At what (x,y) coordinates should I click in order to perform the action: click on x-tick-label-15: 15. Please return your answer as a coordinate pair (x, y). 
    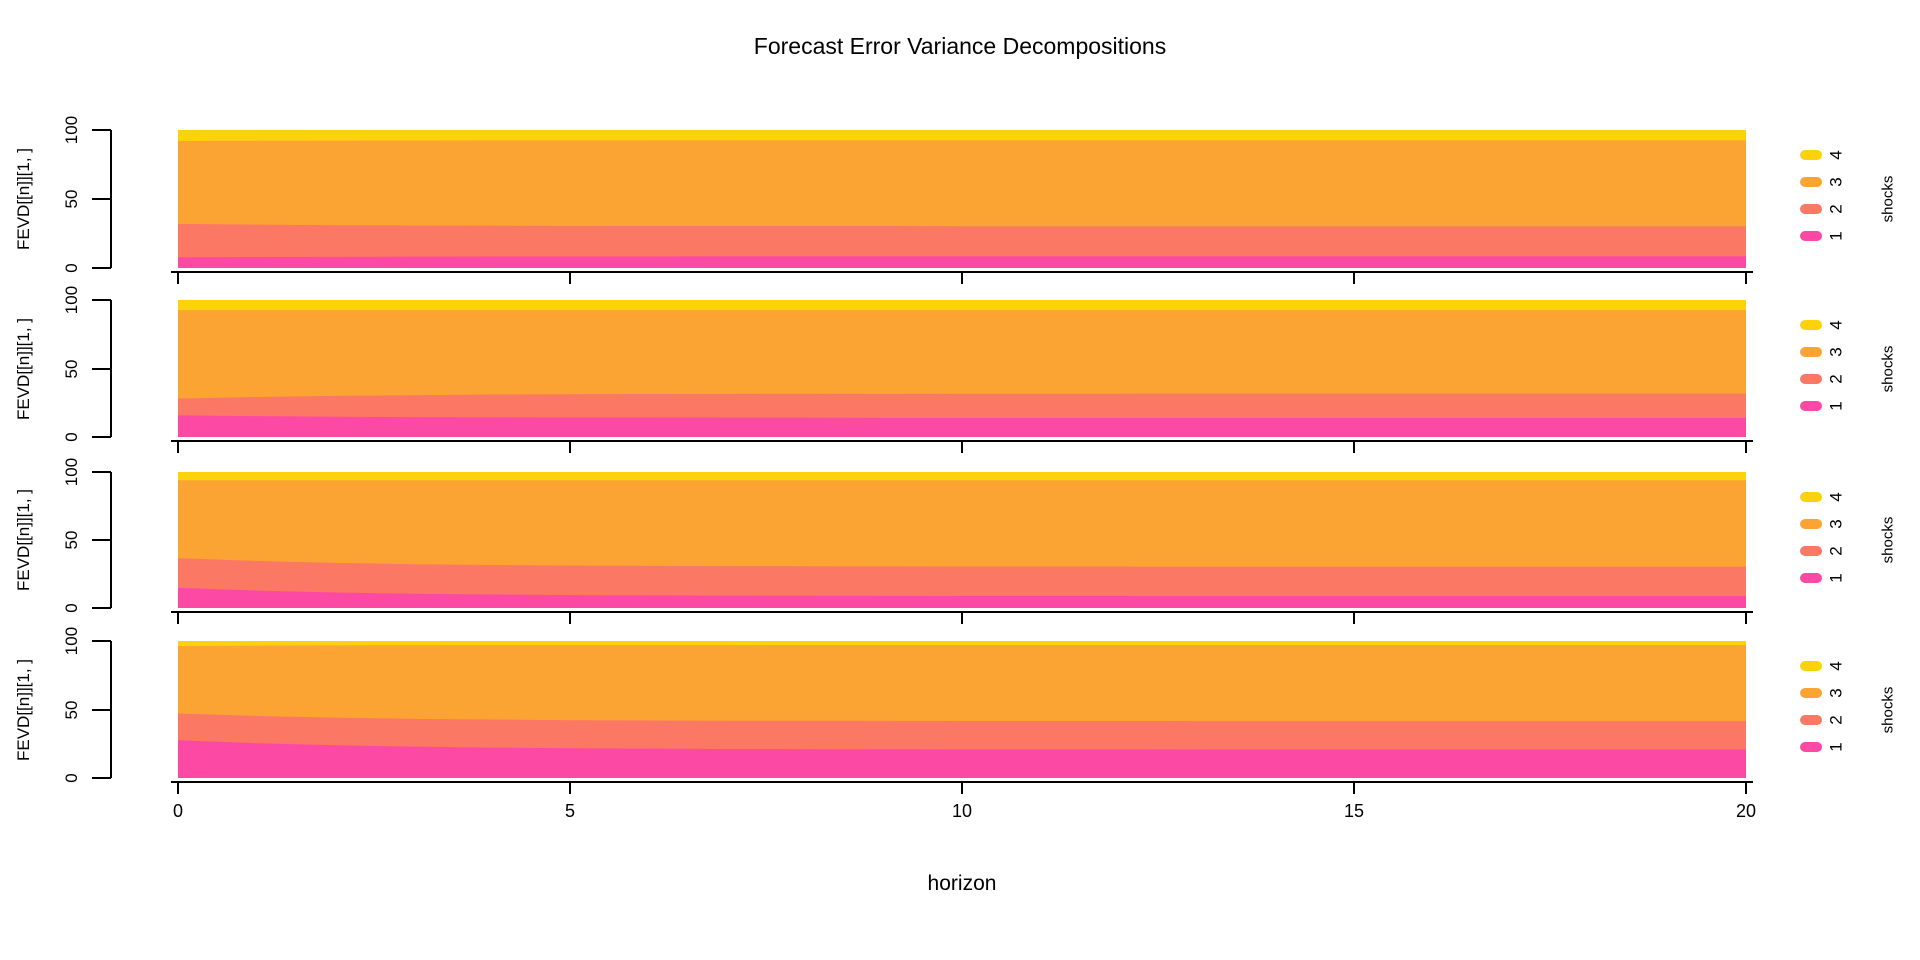
    Looking at the image, I should click on (1354, 811).